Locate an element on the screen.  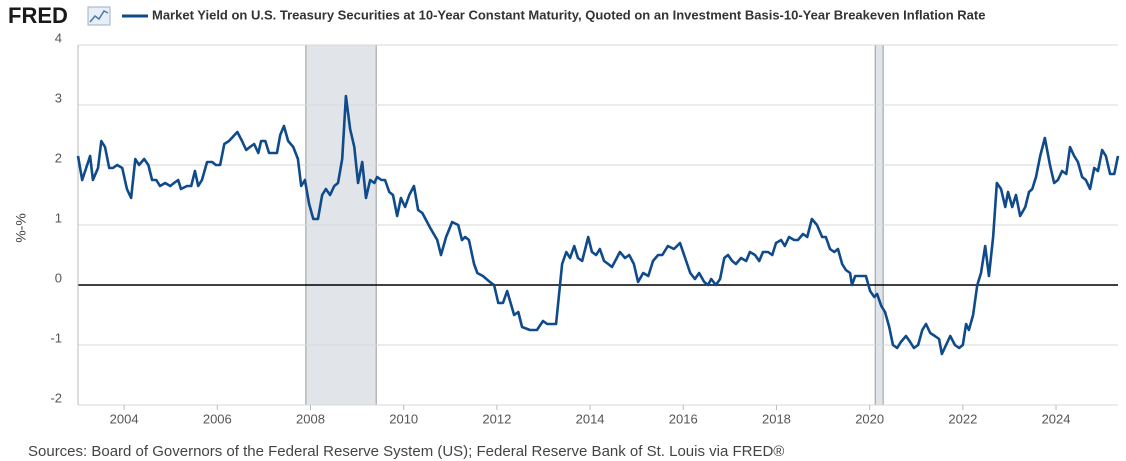
y-tick-label: 2 is located at coordinates (58, 157).